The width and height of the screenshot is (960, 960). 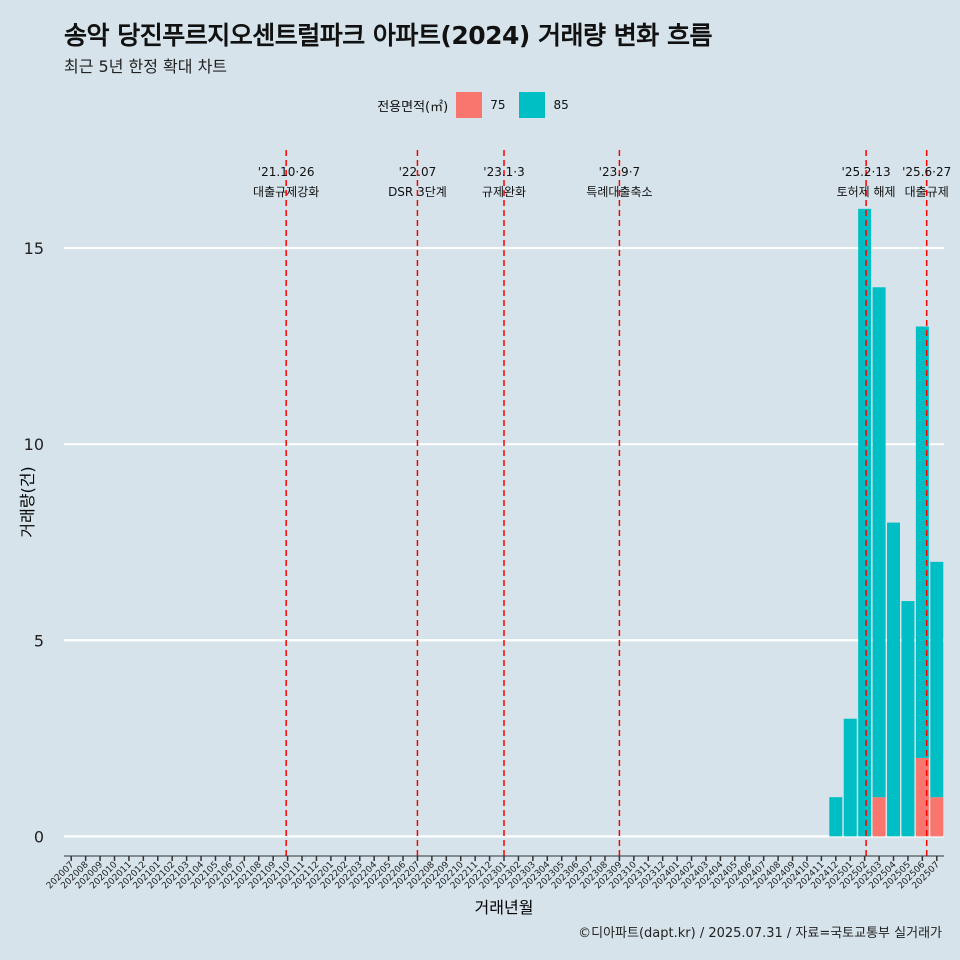 What do you see at coordinates (619, 192) in the screenshot?
I see `event-label-3: 특례대출축소` at bounding box center [619, 192].